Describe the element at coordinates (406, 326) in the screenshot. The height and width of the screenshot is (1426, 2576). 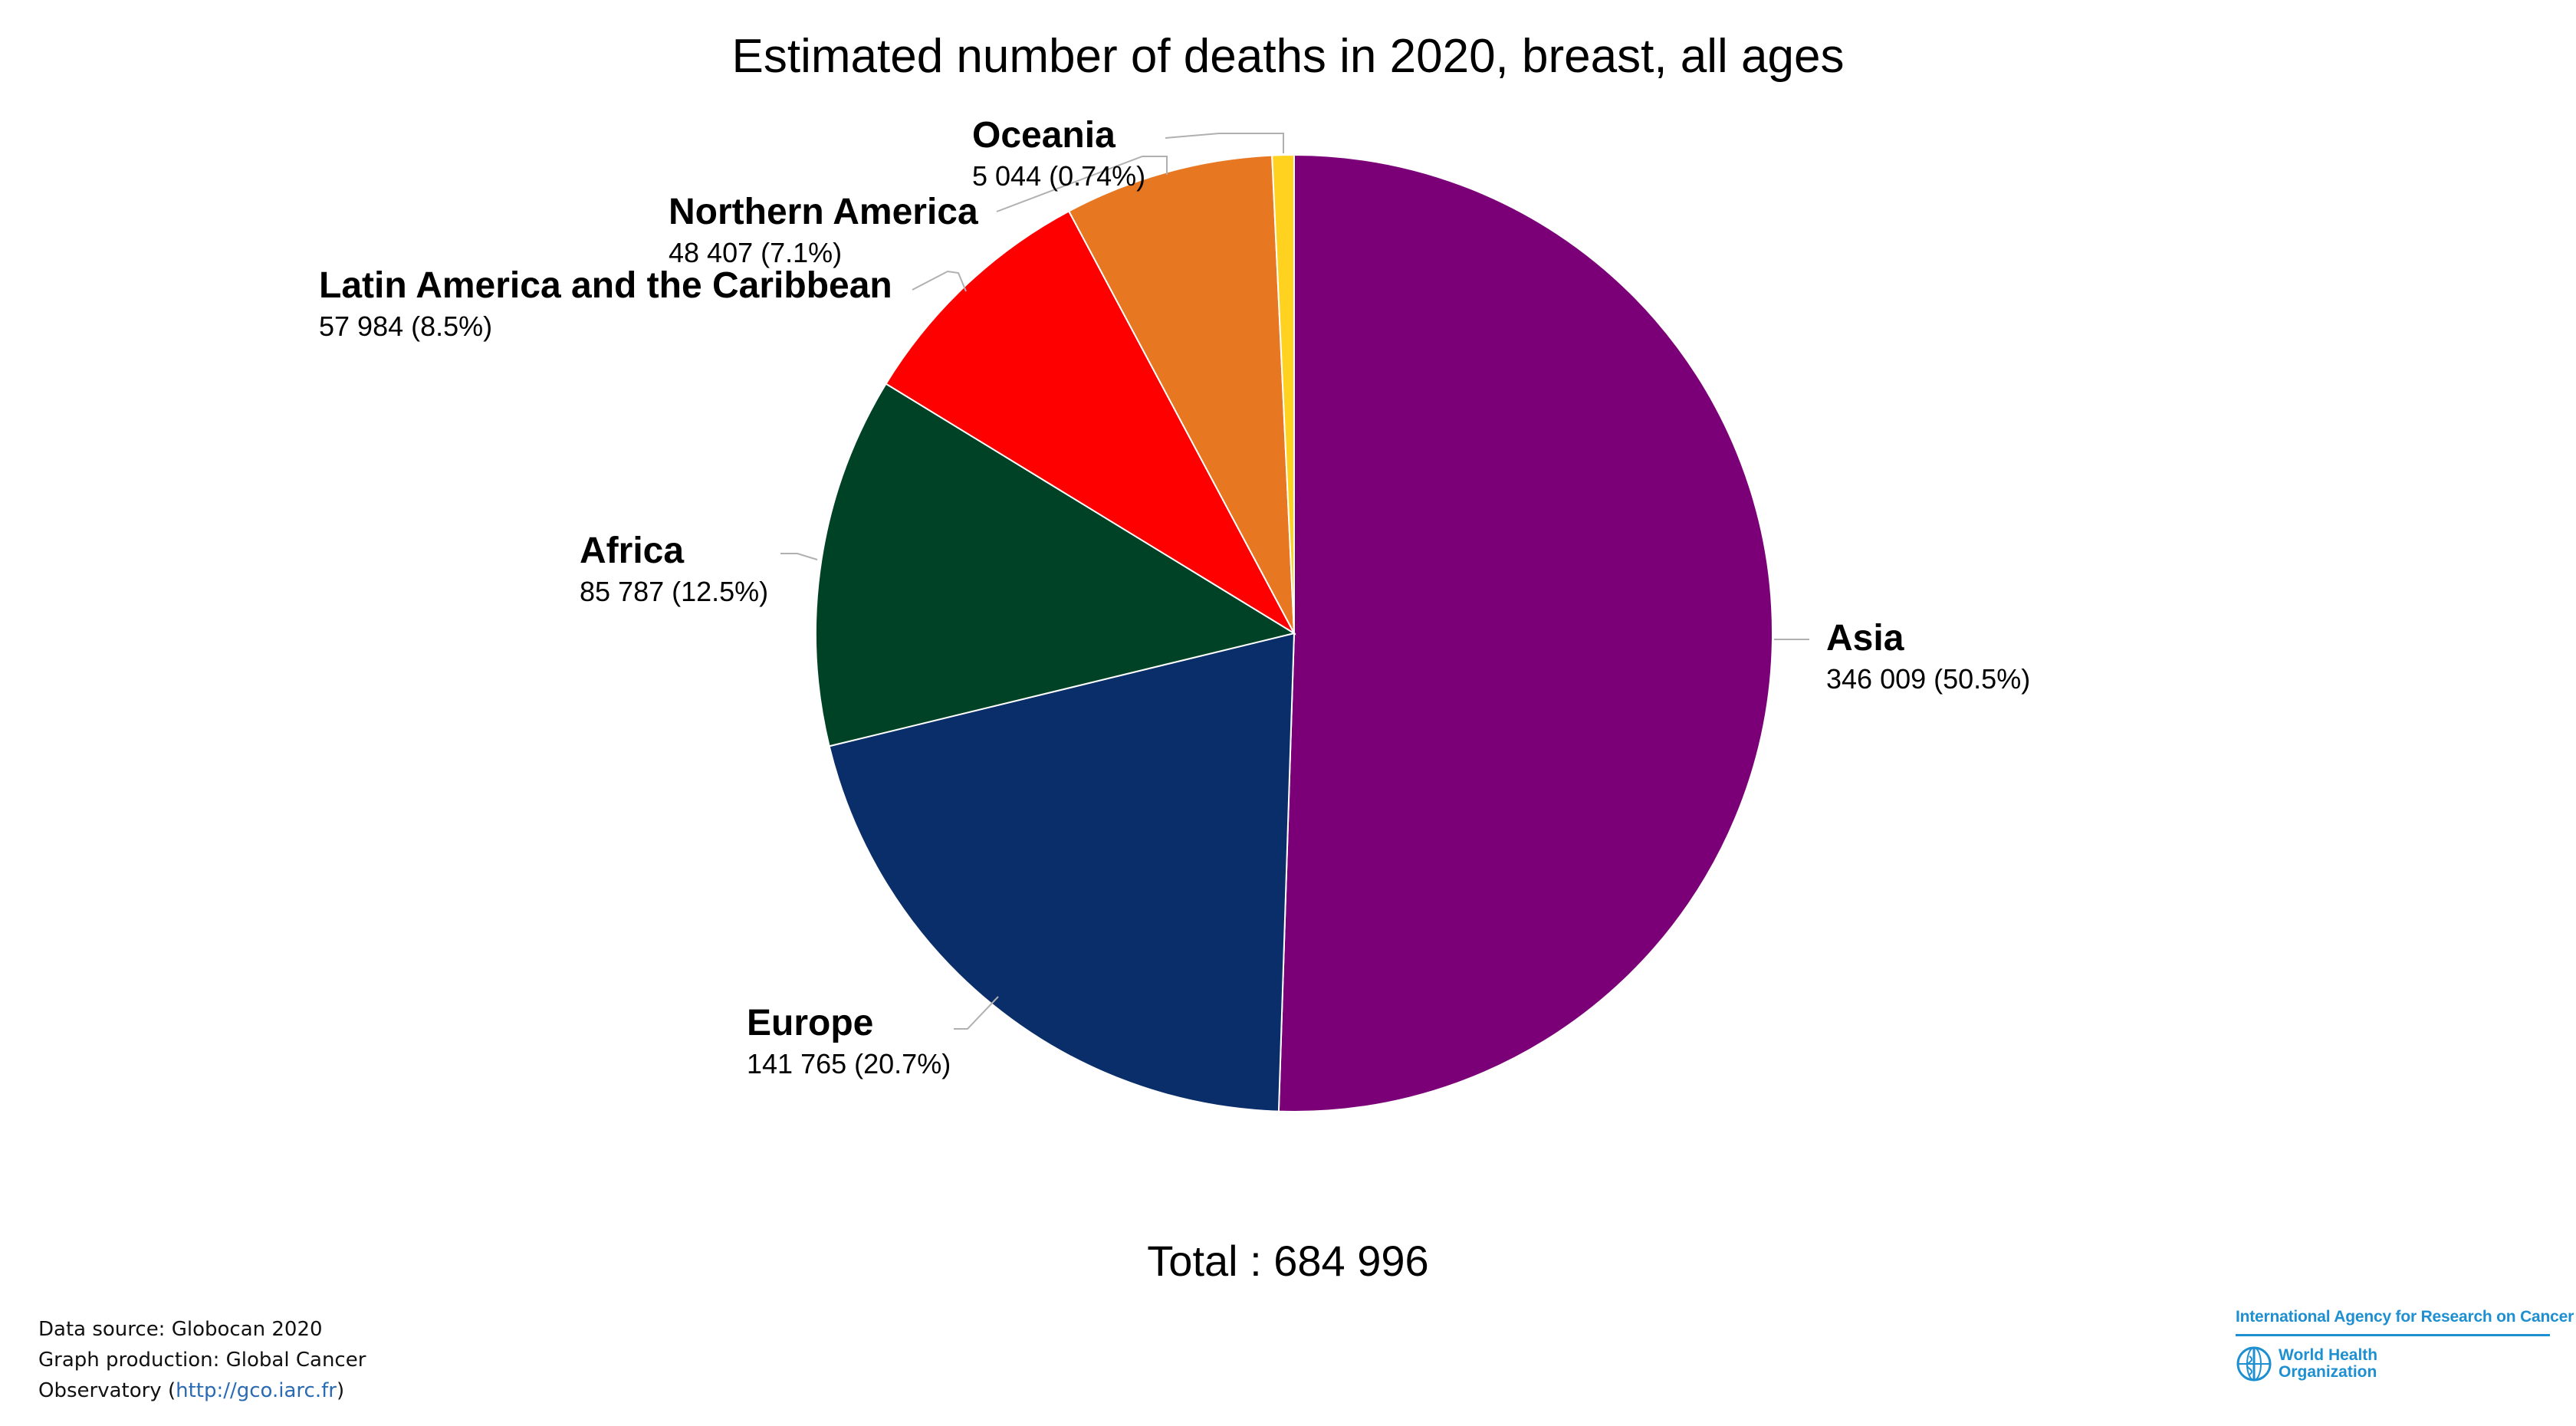
I see `slice-label-value: 57 984 (8.5%)` at that location.